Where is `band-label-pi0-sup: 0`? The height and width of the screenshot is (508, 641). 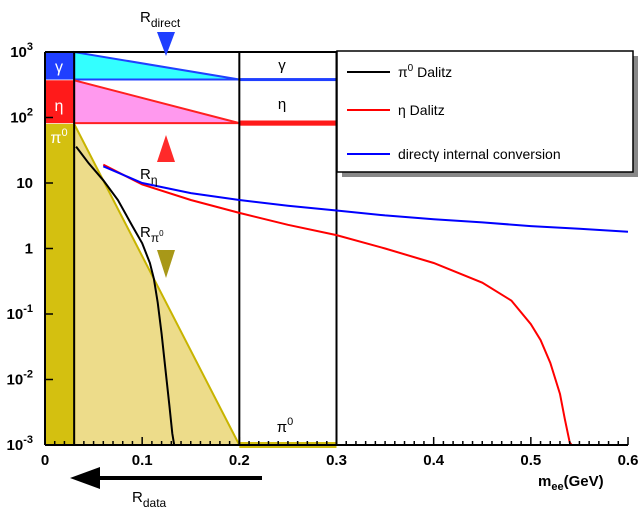 band-label-pi0-sup: 0 is located at coordinates (290, 422).